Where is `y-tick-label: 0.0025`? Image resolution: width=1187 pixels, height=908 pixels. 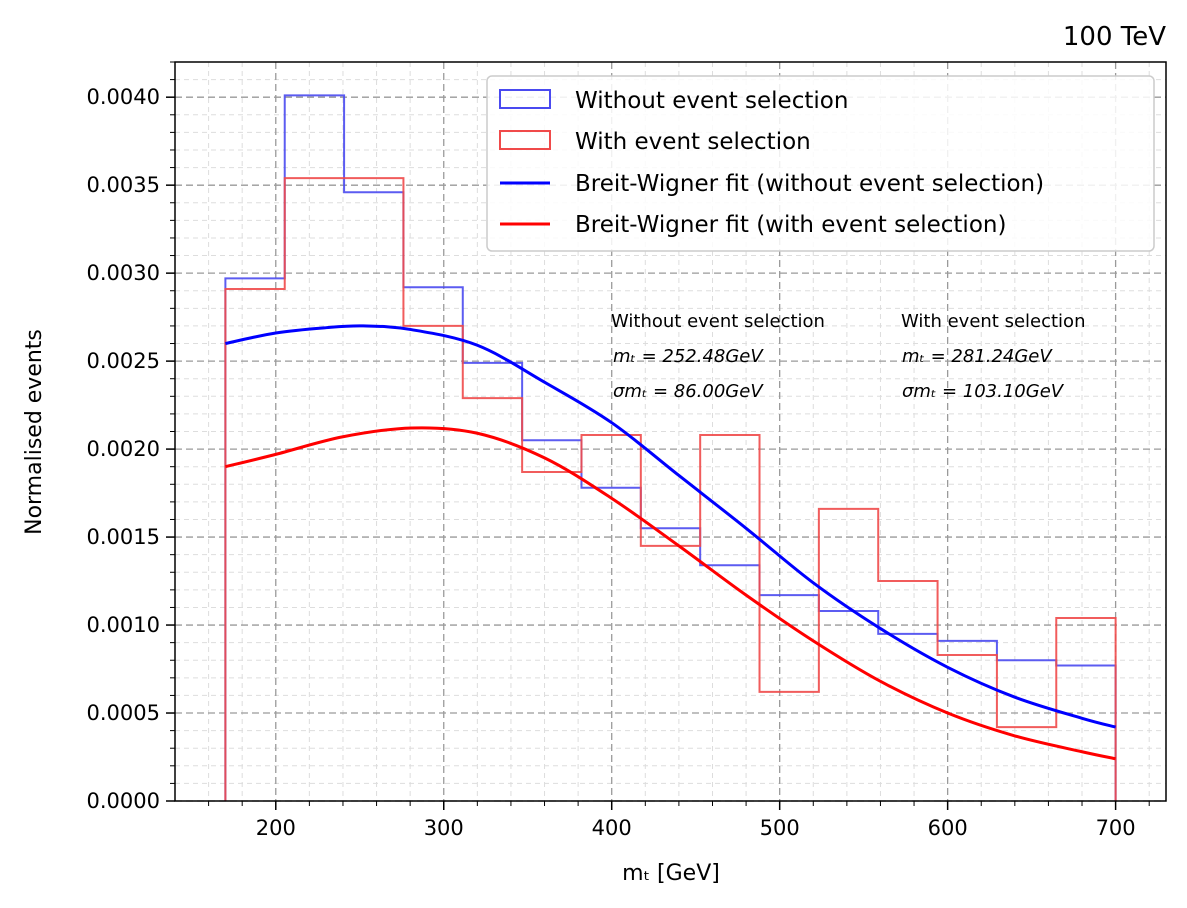 y-tick-label: 0.0025 is located at coordinates (123, 361).